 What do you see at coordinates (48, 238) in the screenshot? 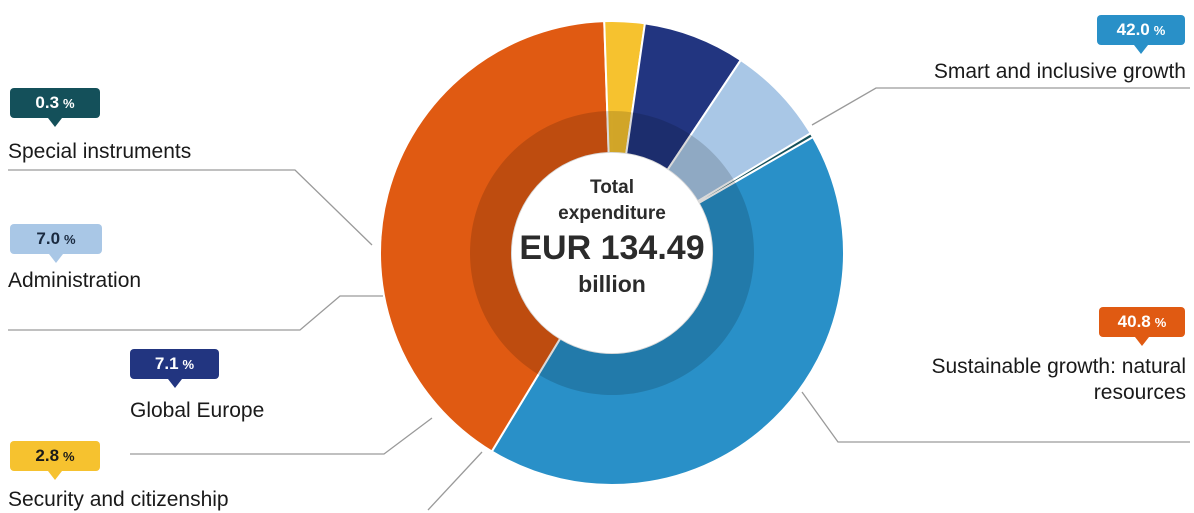
I see `badge-value: 7.0` at bounding box center [48, 238].